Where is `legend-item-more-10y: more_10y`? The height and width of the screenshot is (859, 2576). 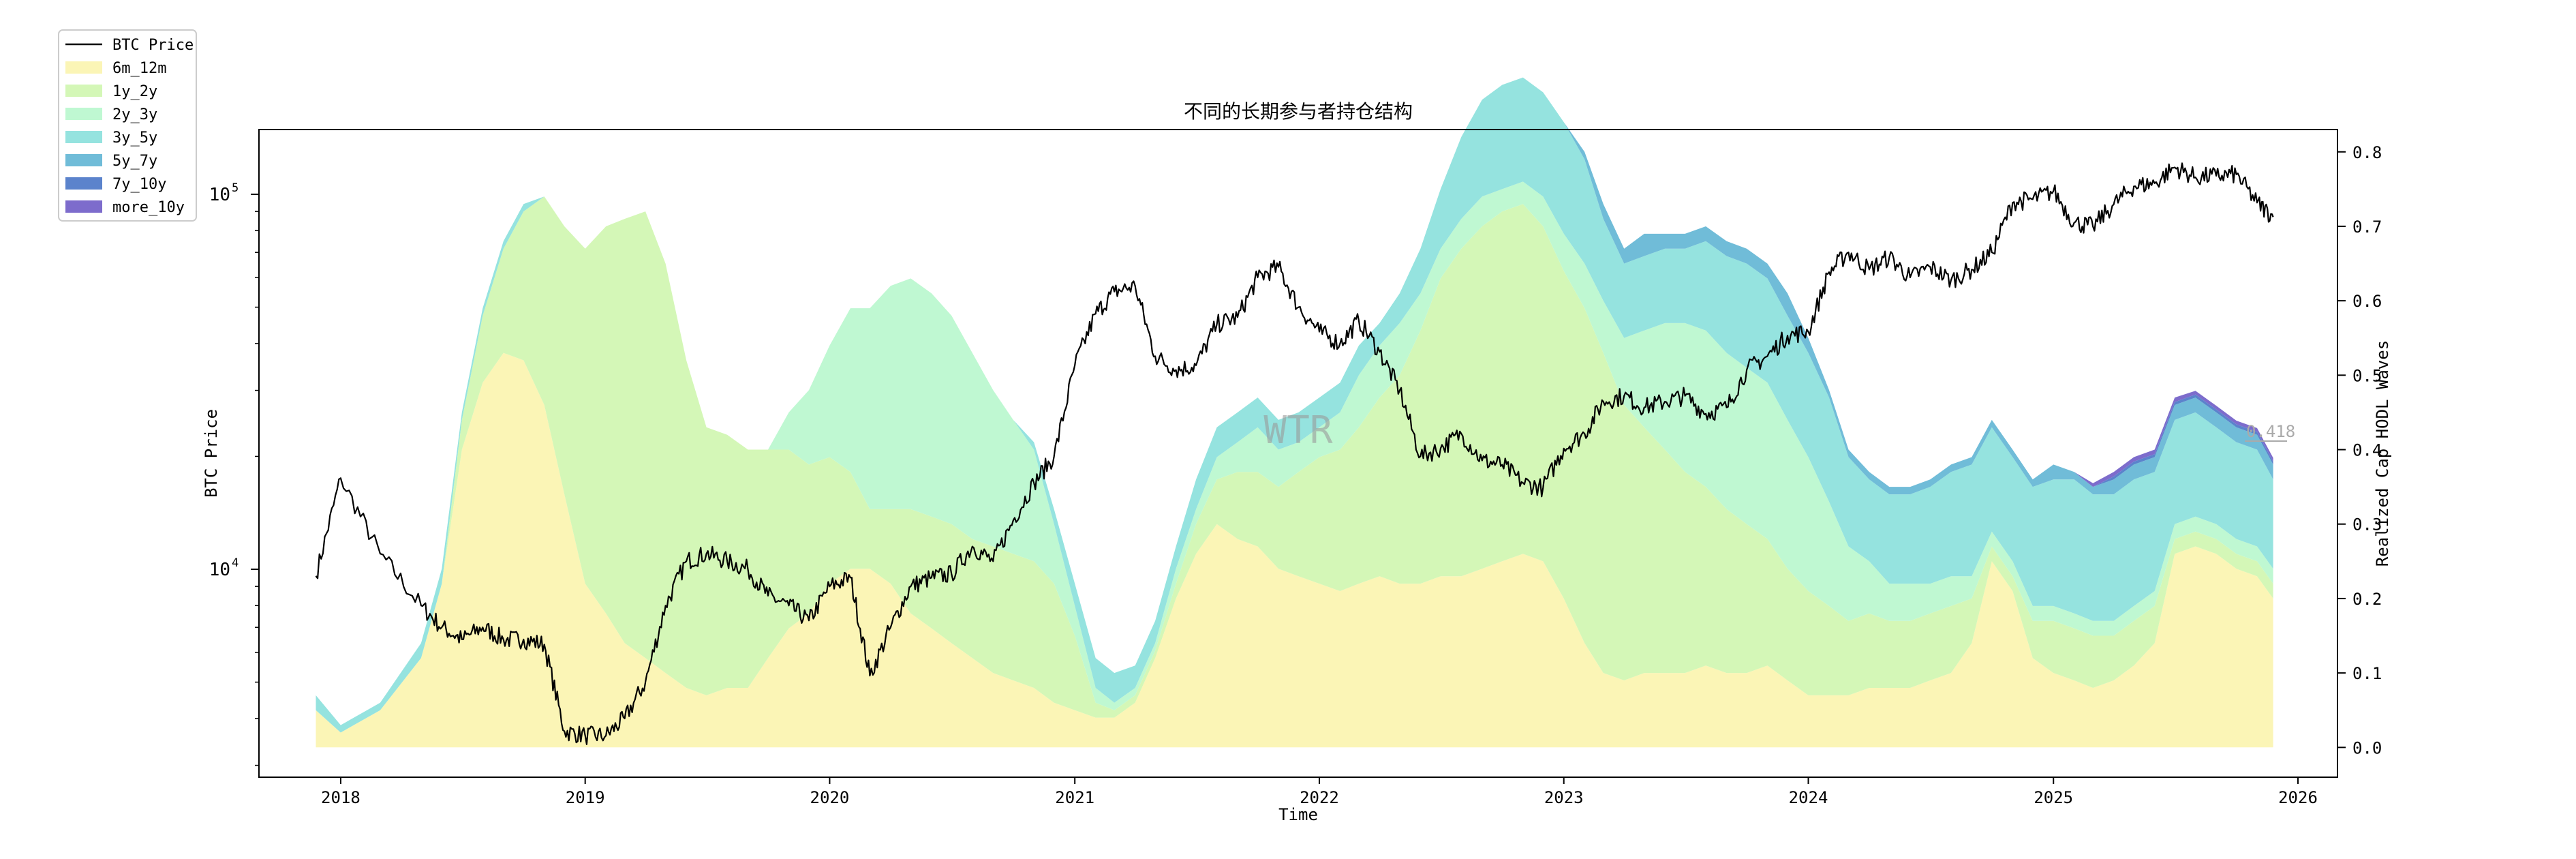 legend-item-more-10y: more_10y is located at coordinates (125, 207).